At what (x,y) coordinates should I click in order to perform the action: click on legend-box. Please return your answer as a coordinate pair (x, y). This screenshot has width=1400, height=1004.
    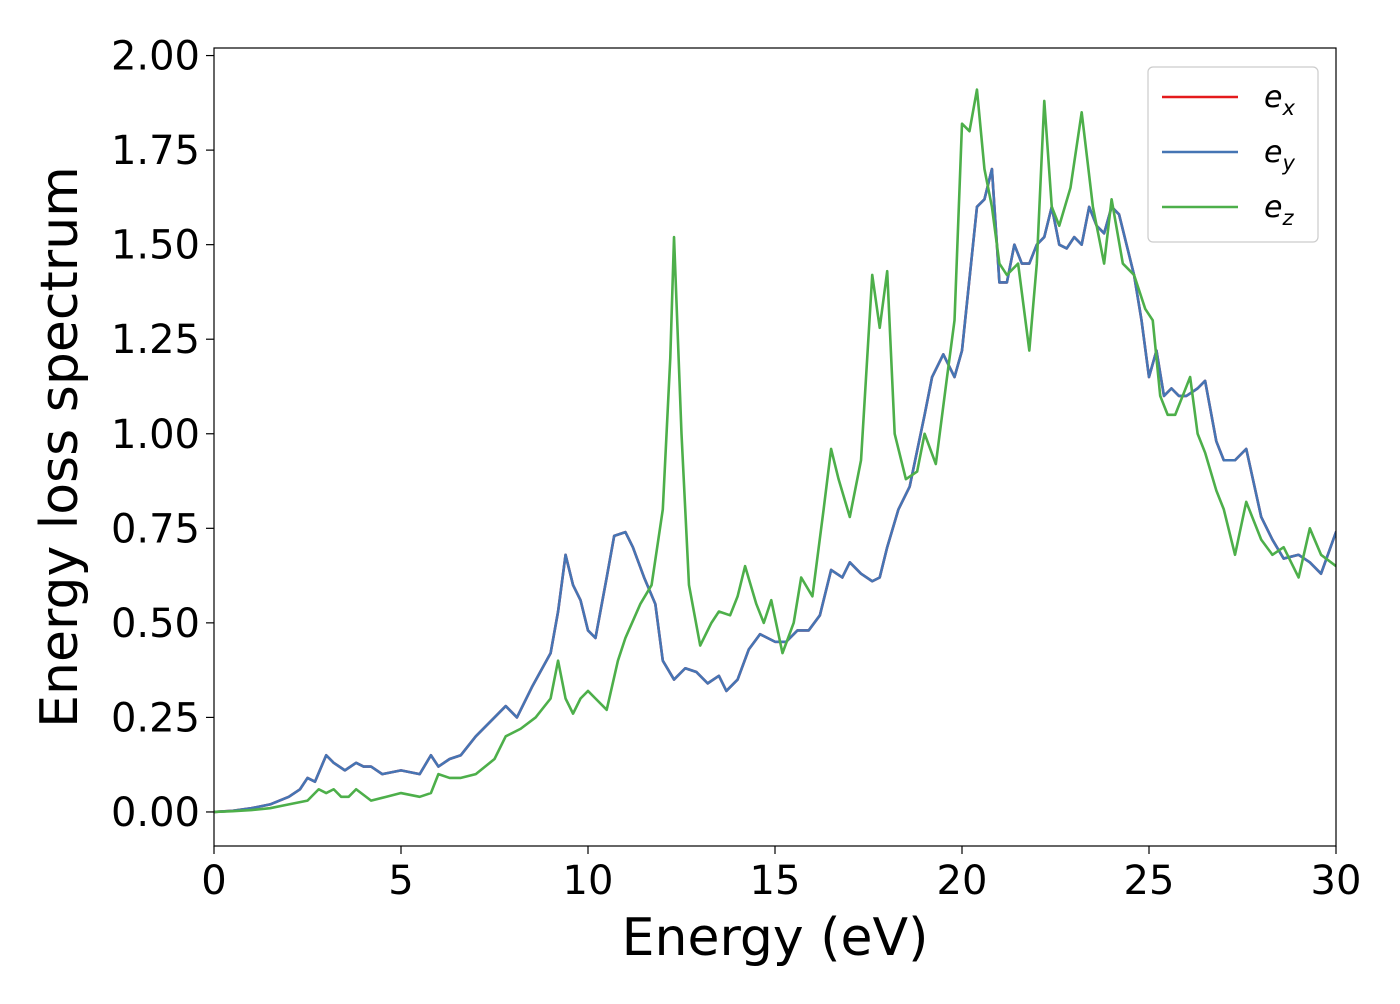
    Looking at the image, I should click on (1233, 154).